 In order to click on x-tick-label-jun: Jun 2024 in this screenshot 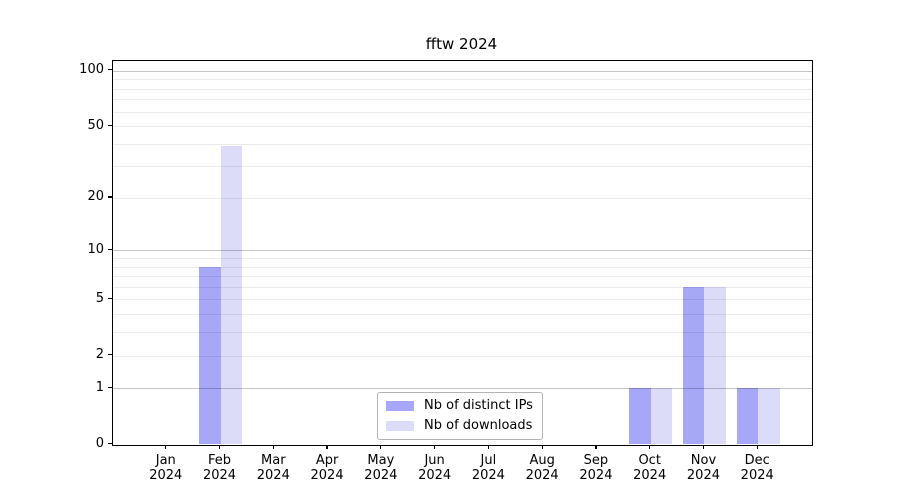, I will do `click(435, 468)`.